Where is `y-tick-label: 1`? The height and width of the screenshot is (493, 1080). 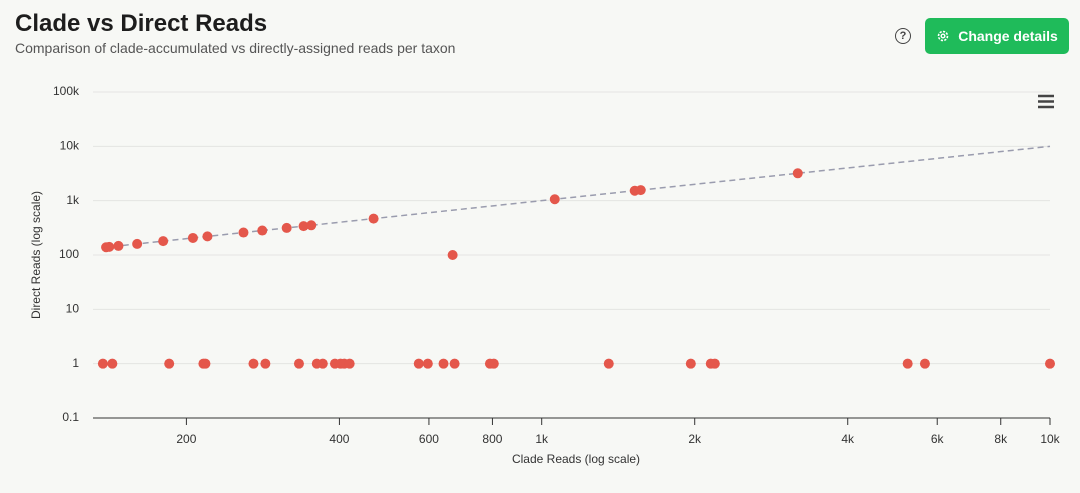
y-tick-label: 1 is located at coordinates (75, 363).